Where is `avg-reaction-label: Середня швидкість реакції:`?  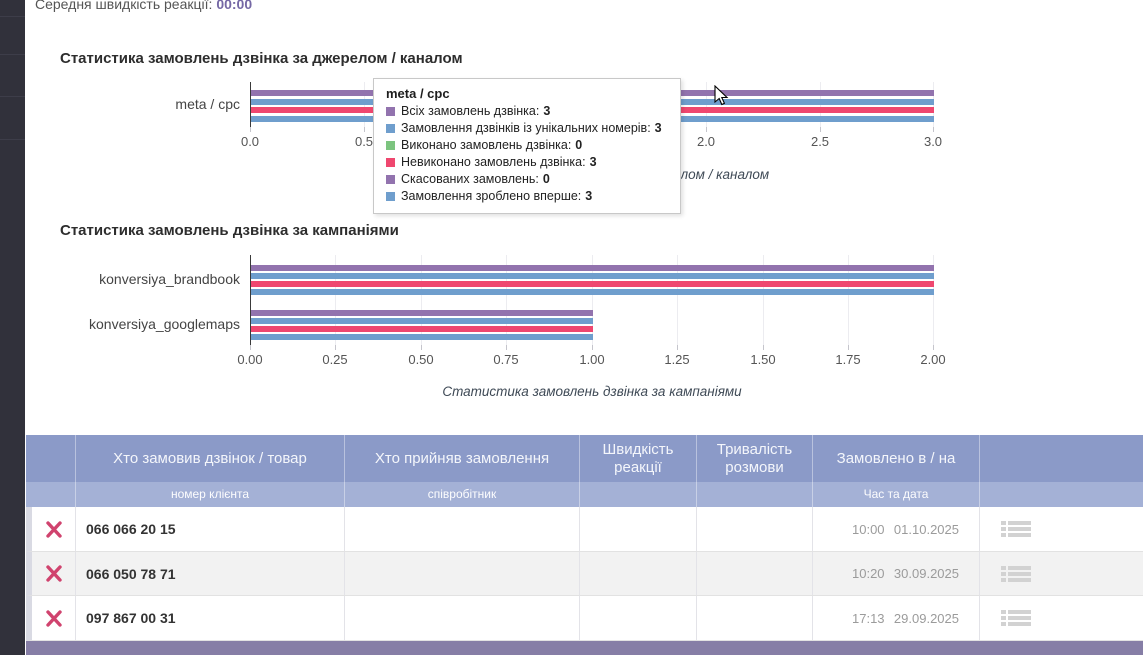 avg-reaction-label: Середня швидкість реакції: is located at coordinates (124, 6).